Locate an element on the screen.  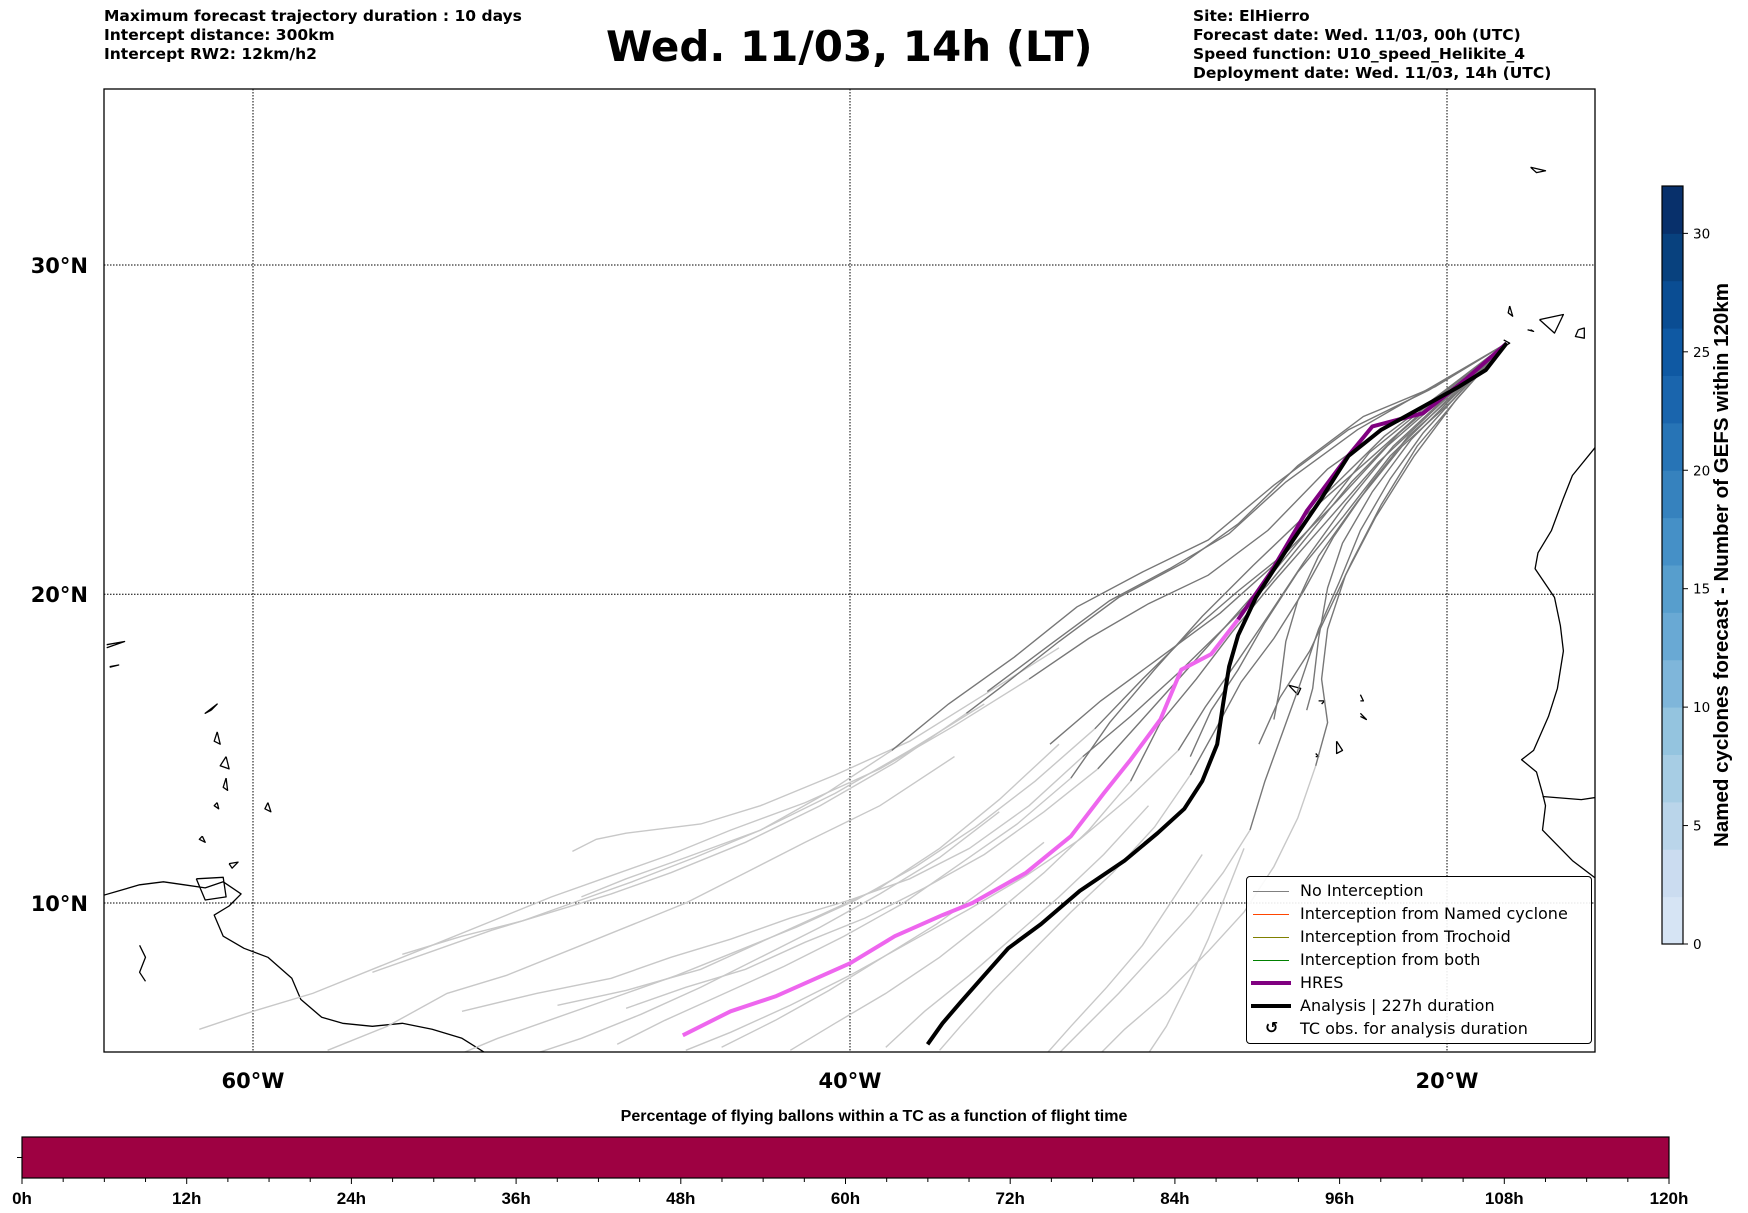
speed-function-text: Speed function: U10_speed_Helikite_4 is located at coordinates (1359, 54).